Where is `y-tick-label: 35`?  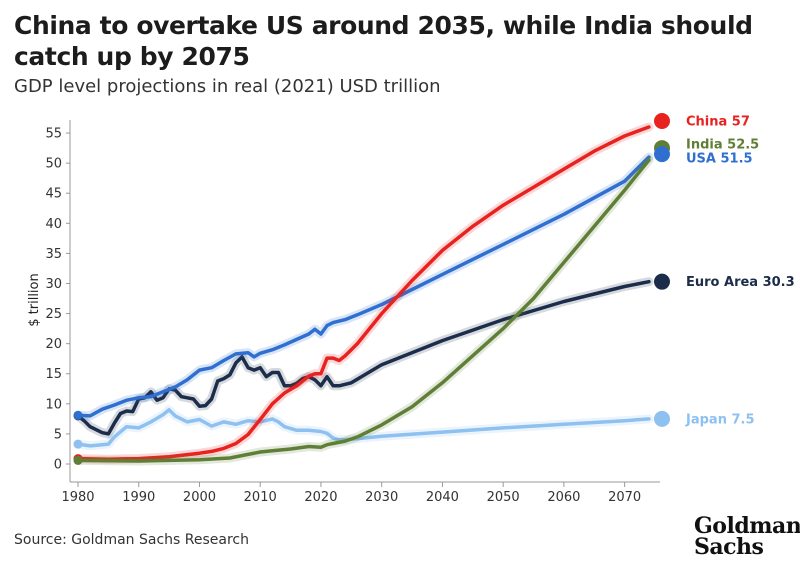 y-tick-label: 35 is located at coordinates (53, 254).